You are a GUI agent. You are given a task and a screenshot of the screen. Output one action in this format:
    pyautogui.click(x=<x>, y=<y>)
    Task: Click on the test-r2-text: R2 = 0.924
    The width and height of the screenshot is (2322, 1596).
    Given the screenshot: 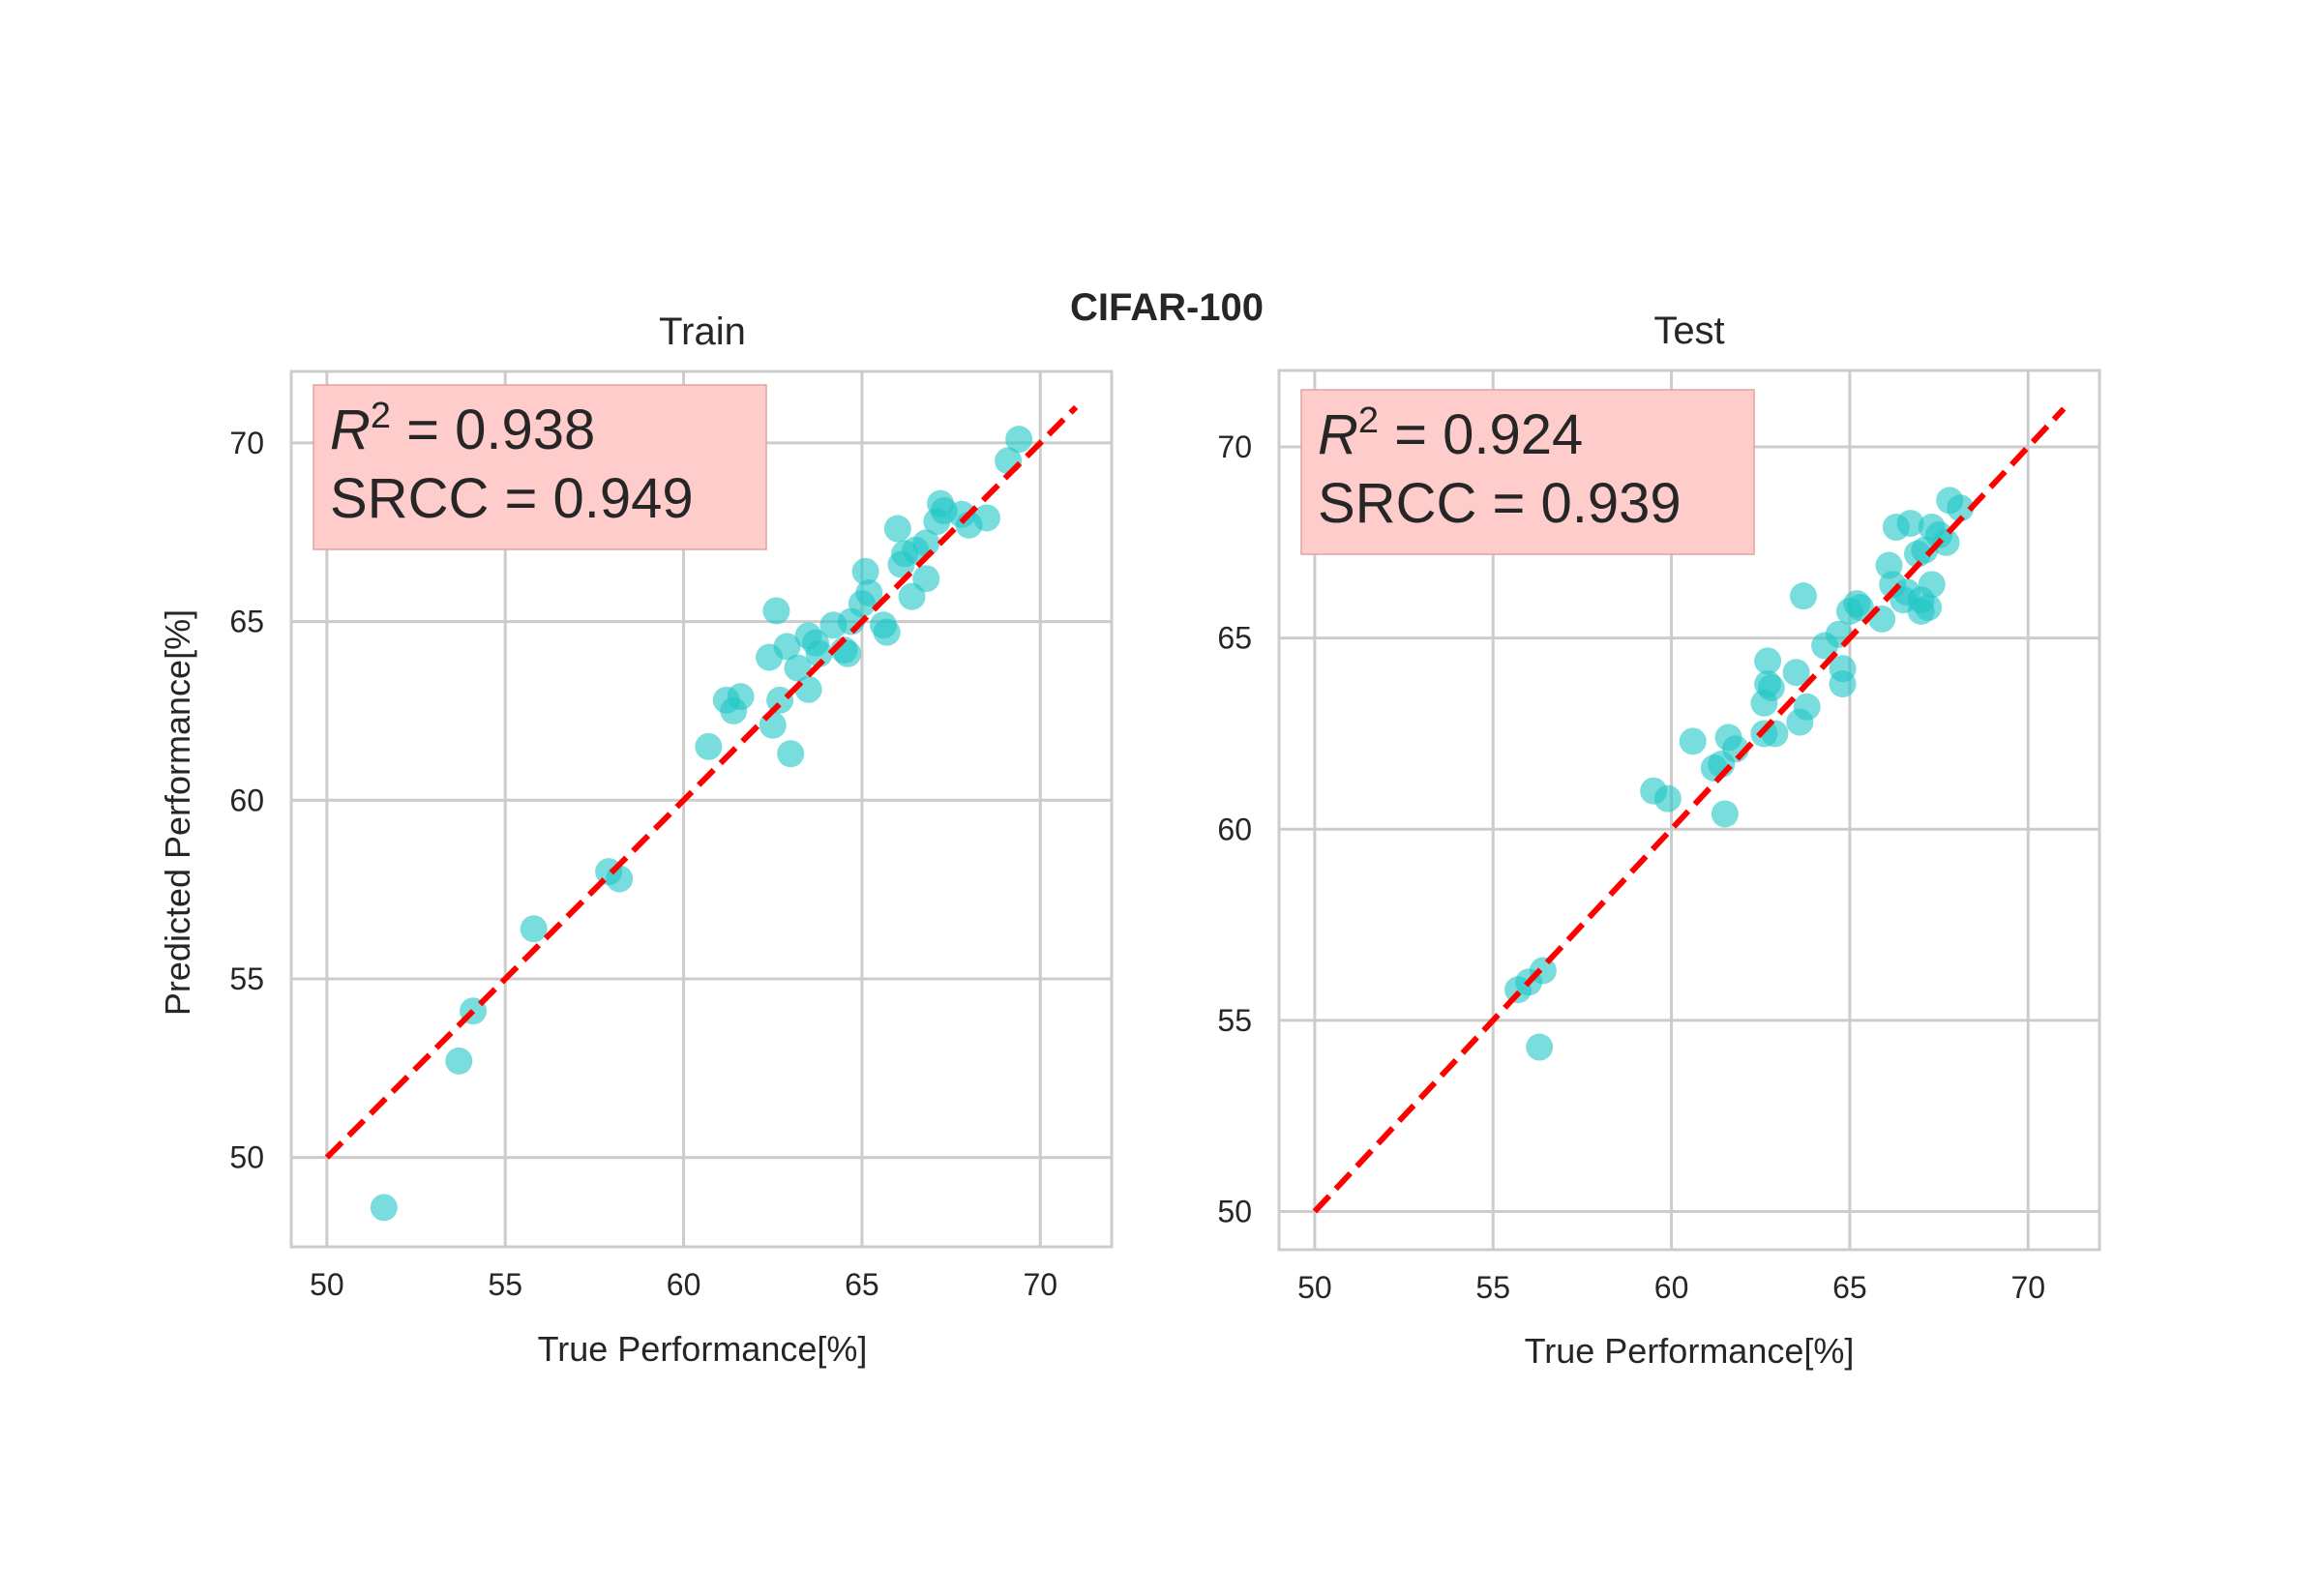 What is the action you would take?
    pyautogui.click(x=1450, y=433)
    